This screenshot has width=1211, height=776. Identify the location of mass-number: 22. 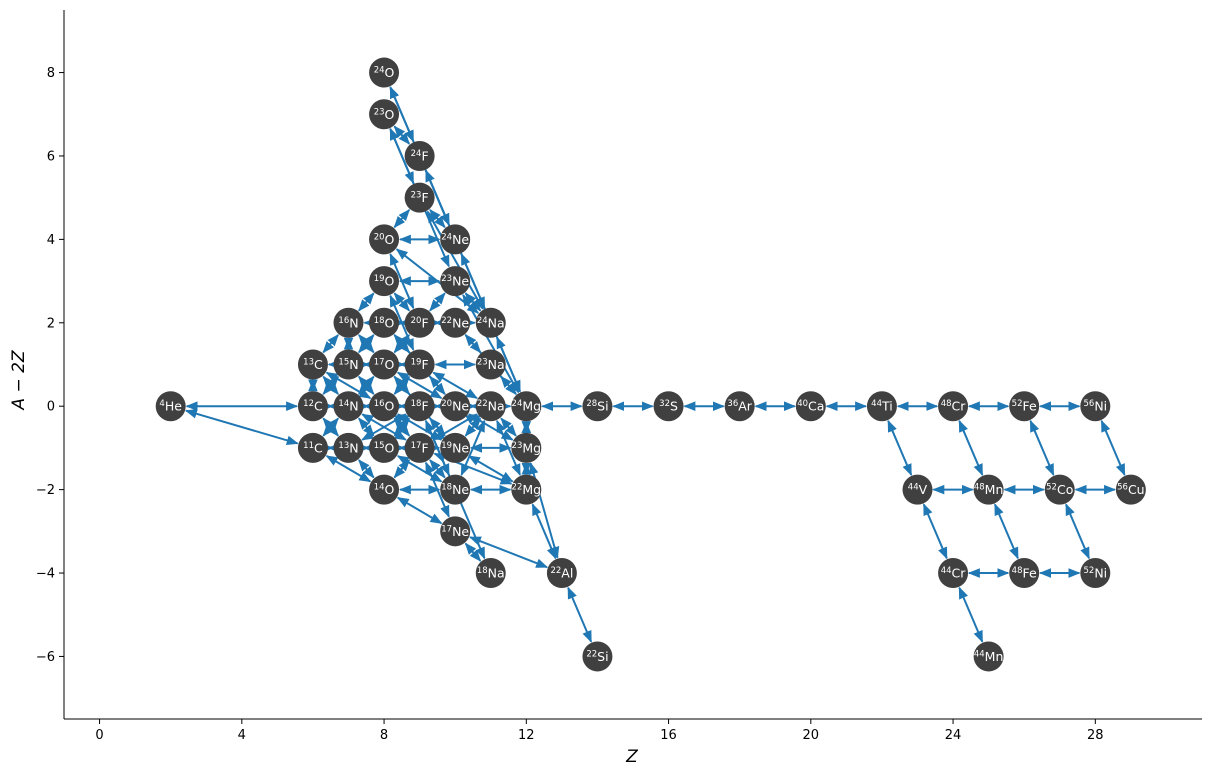
(555, 571).